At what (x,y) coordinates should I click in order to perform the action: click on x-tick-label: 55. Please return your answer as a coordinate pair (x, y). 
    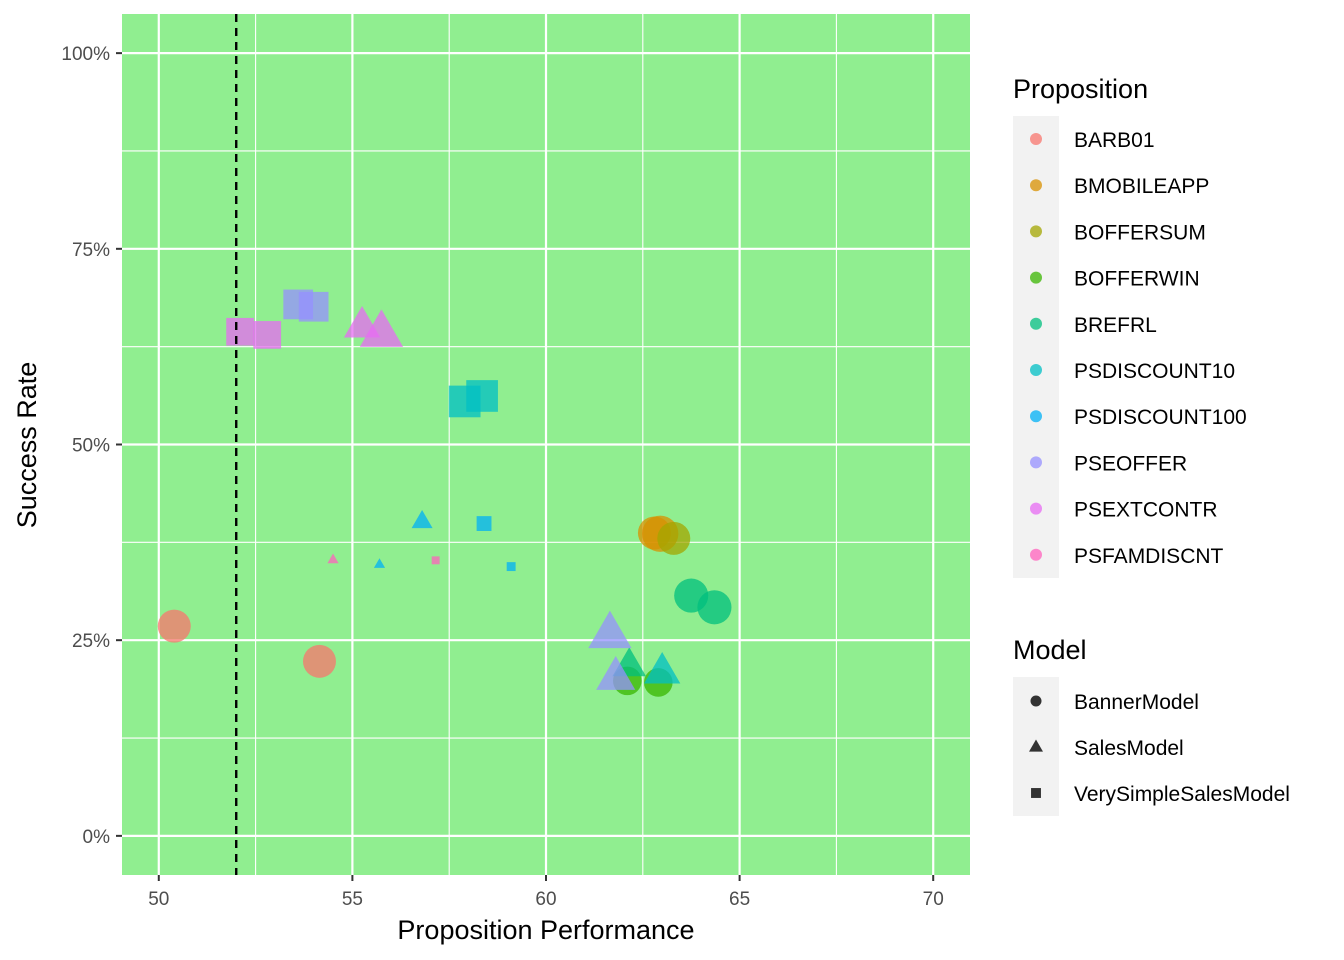
    Looking at the image, I should click on (352, 899).